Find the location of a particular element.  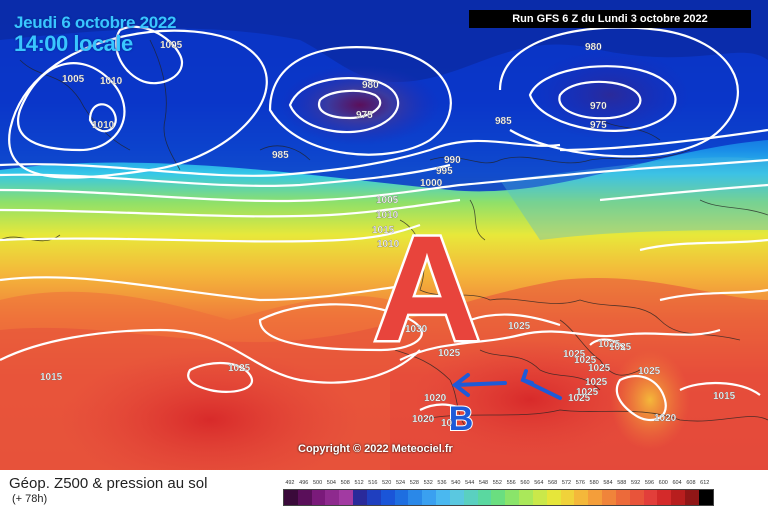

legend-tick-label: 556 is located at coordinates (511, 483).